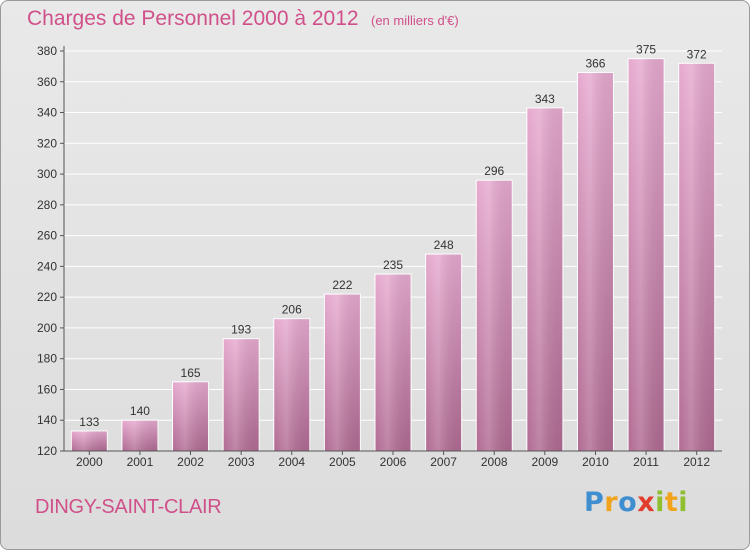 The height and width of the screenshot is (550, 750). Describe the element at coordinates (595, 64) in the screenshot. I see `data-label: 366` at that location.